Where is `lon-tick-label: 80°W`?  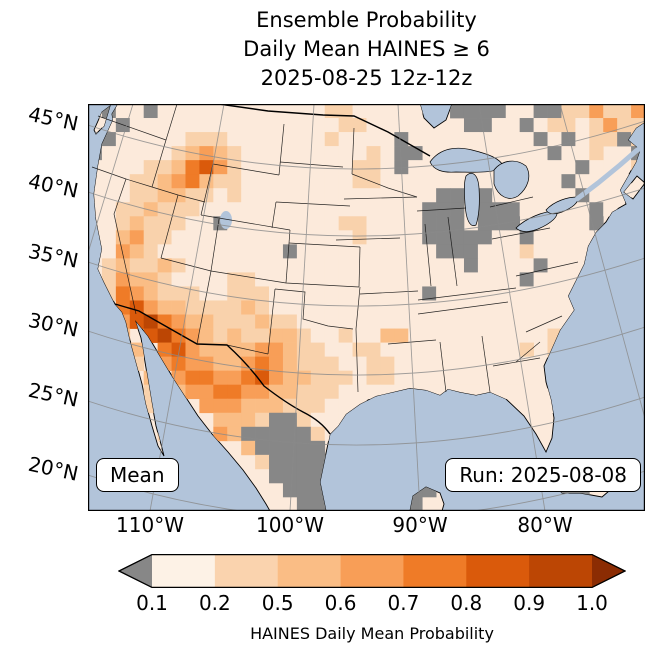 lon-tick-label: 80°W is located at coordinates (545, 525).